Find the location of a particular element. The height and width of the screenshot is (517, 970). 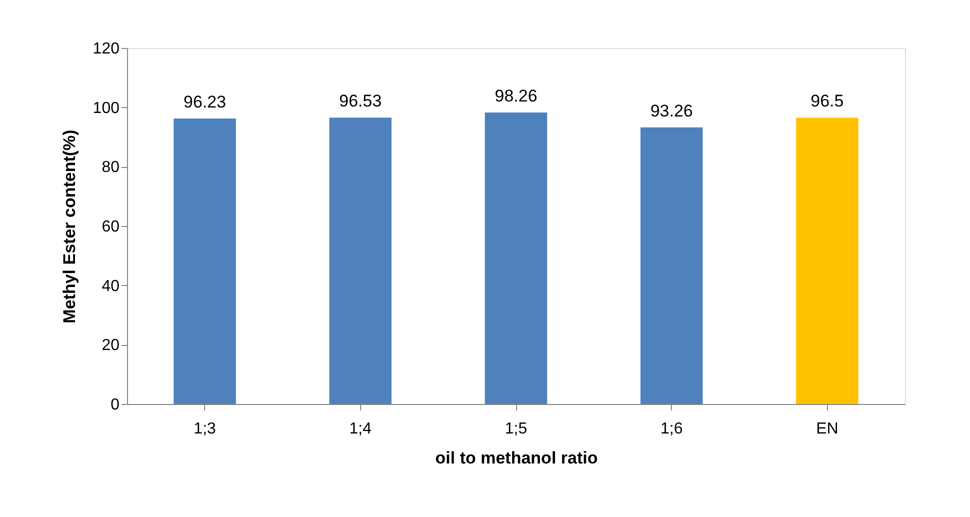

y-tick-label: 60 is located at coordinates (111, 227).